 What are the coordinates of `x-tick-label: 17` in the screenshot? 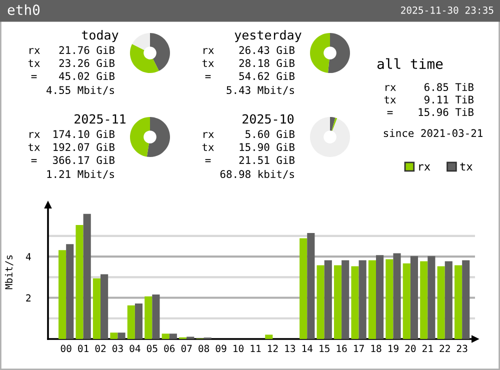 It's located at (359, 348).